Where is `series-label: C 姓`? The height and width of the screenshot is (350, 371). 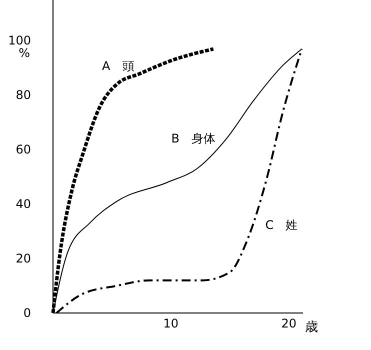
series-label: C 姓 is located at coordinates (281, 225).